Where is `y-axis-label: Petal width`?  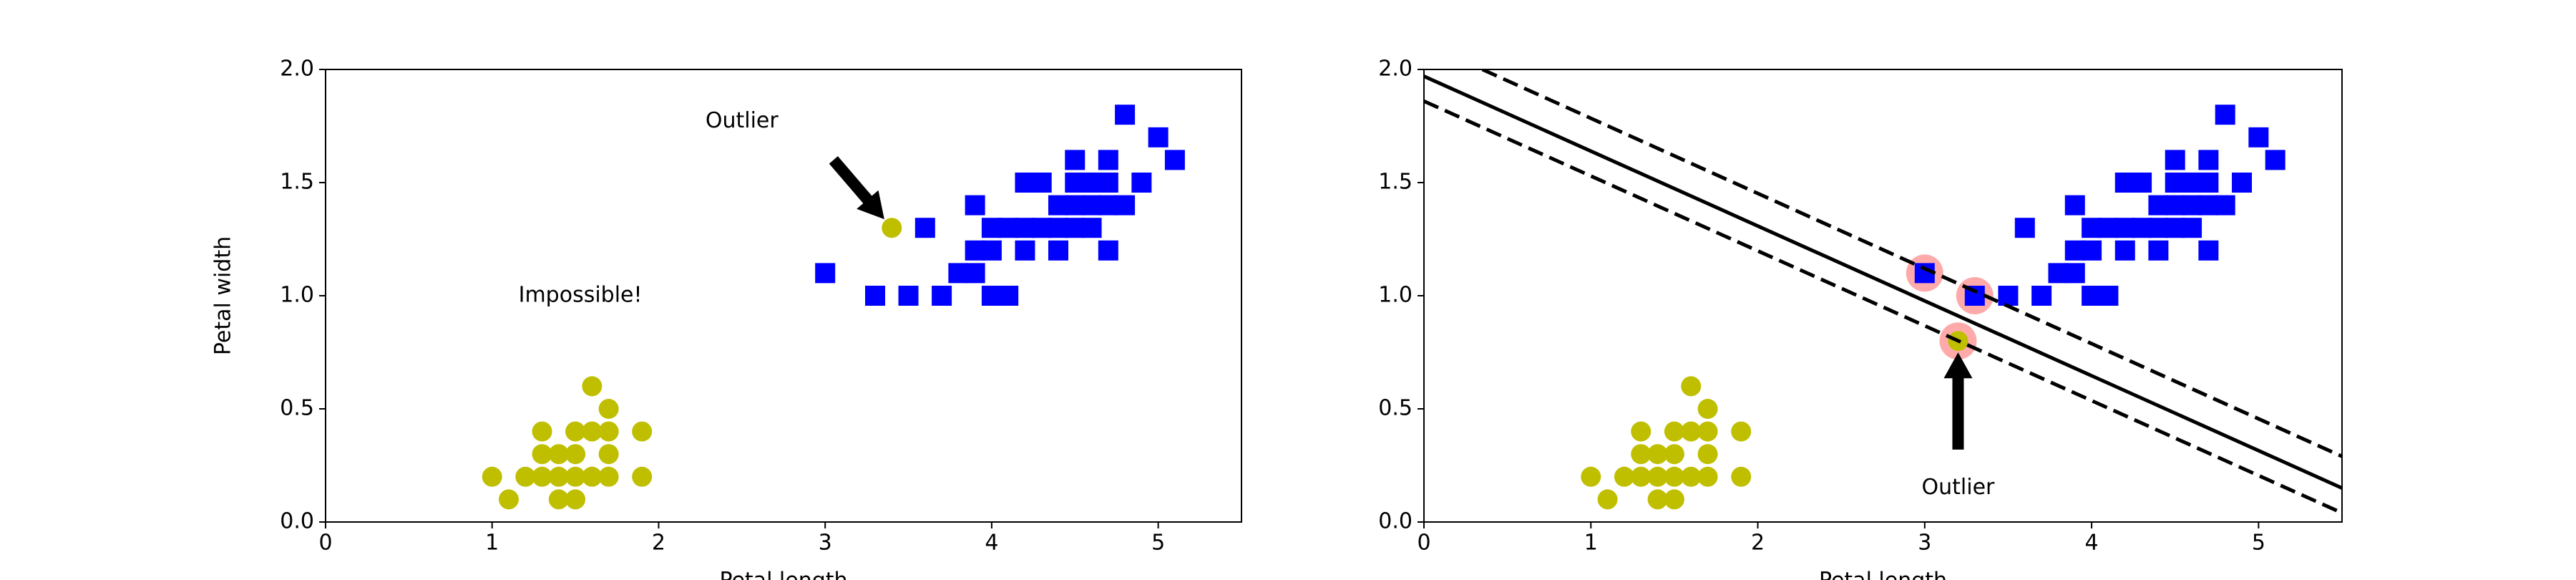
y-axis-label: Petal width is located at coordinates (223, 295).